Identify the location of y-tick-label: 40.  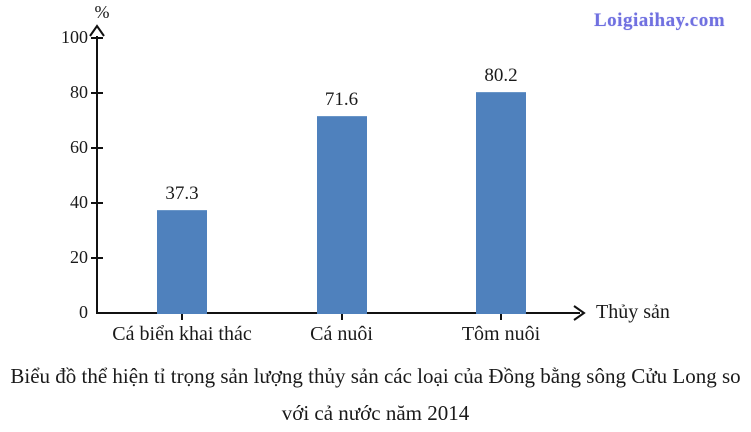
(79, 202).